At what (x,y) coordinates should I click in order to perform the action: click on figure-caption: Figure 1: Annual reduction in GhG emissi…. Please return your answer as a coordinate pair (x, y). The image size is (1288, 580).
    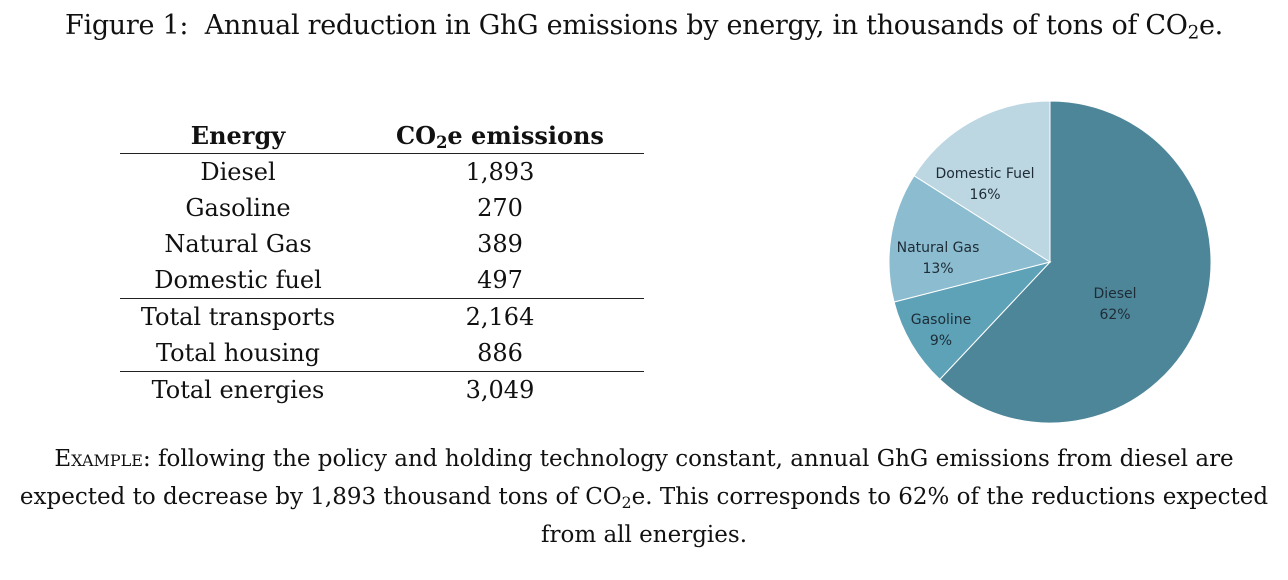
    Looking at the image, I should click on (644, 27).